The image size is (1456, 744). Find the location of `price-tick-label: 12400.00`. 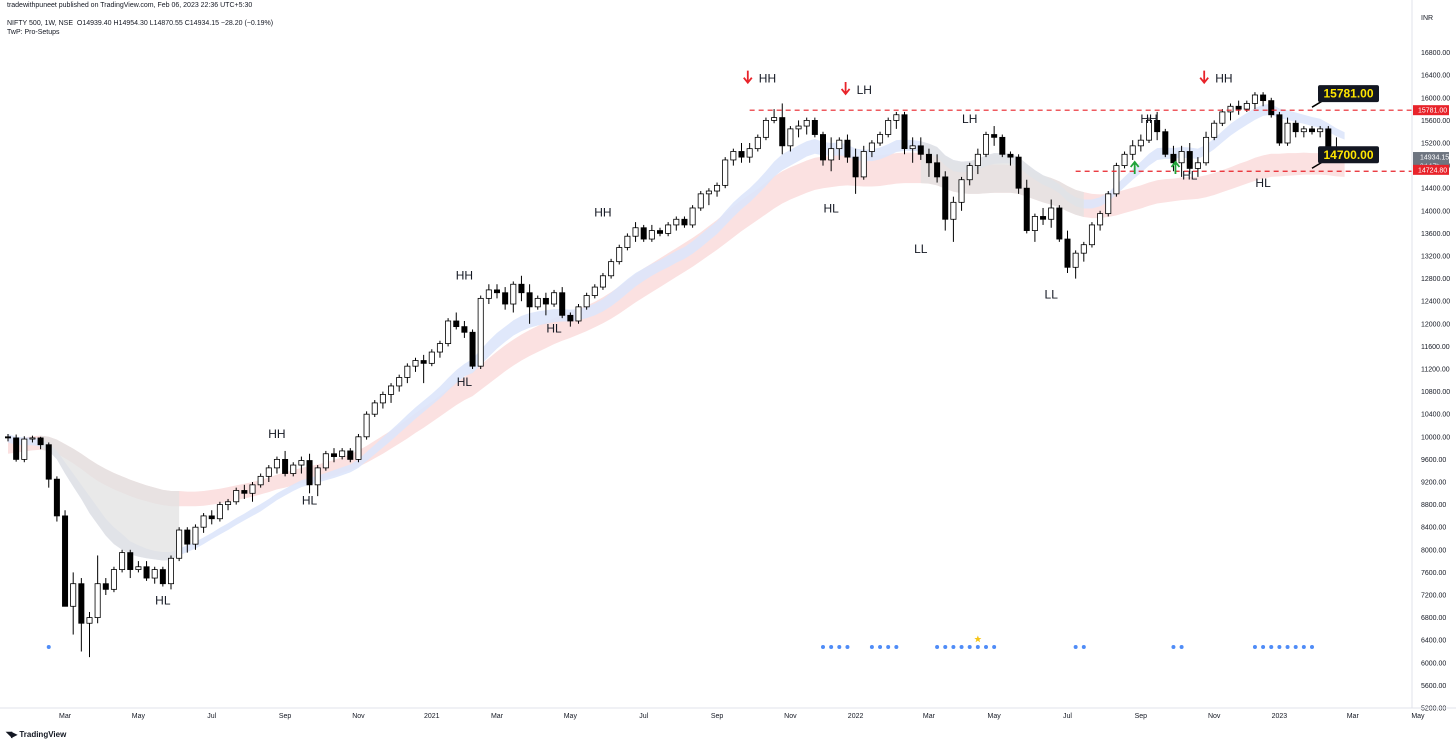

price-tick-label: 12400.00 is located at coordinates (1435, 302).